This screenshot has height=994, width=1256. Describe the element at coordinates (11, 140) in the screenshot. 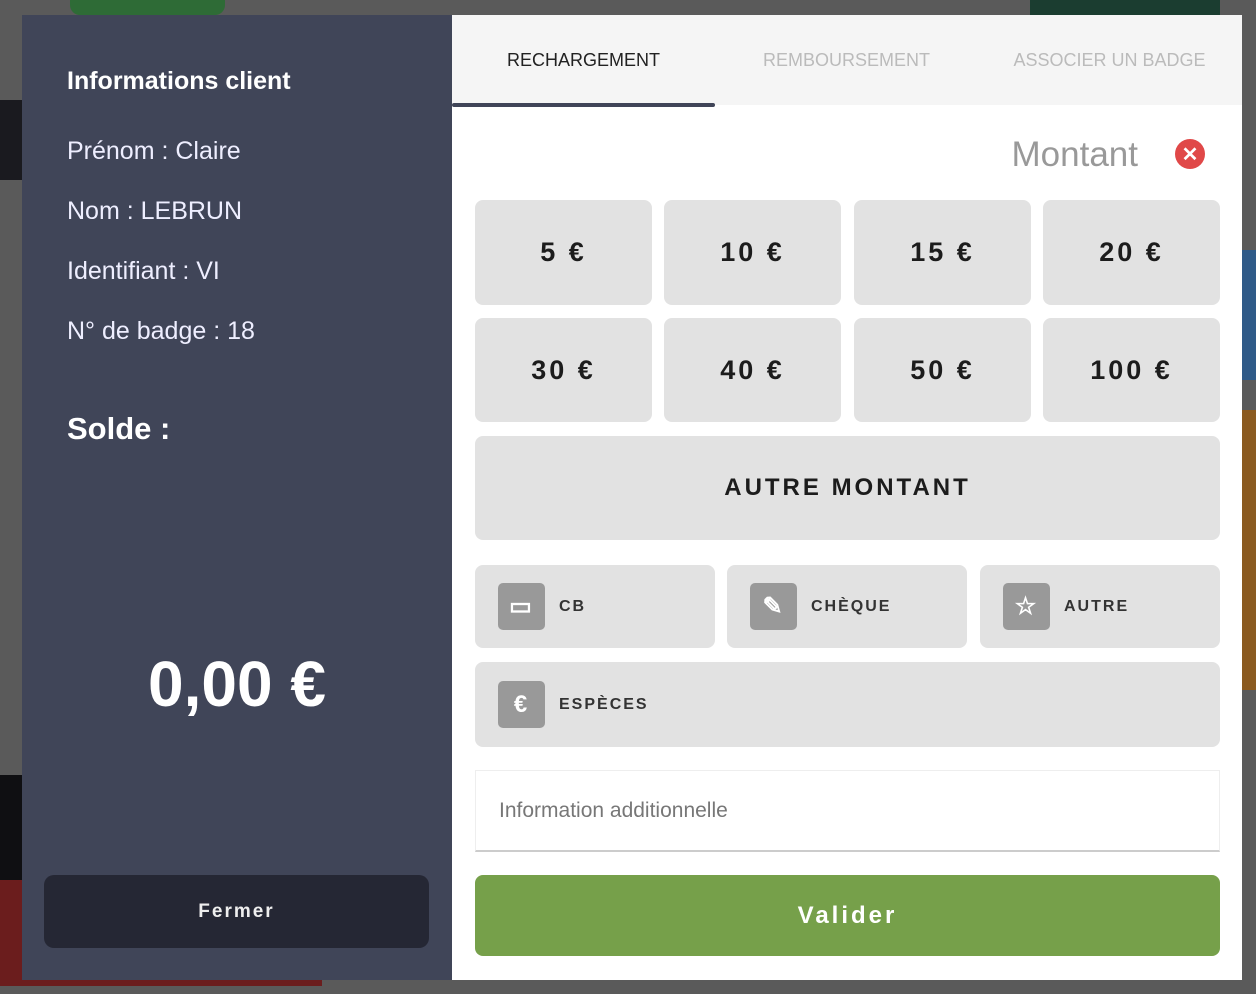

I see `background-sidebar` at that location.